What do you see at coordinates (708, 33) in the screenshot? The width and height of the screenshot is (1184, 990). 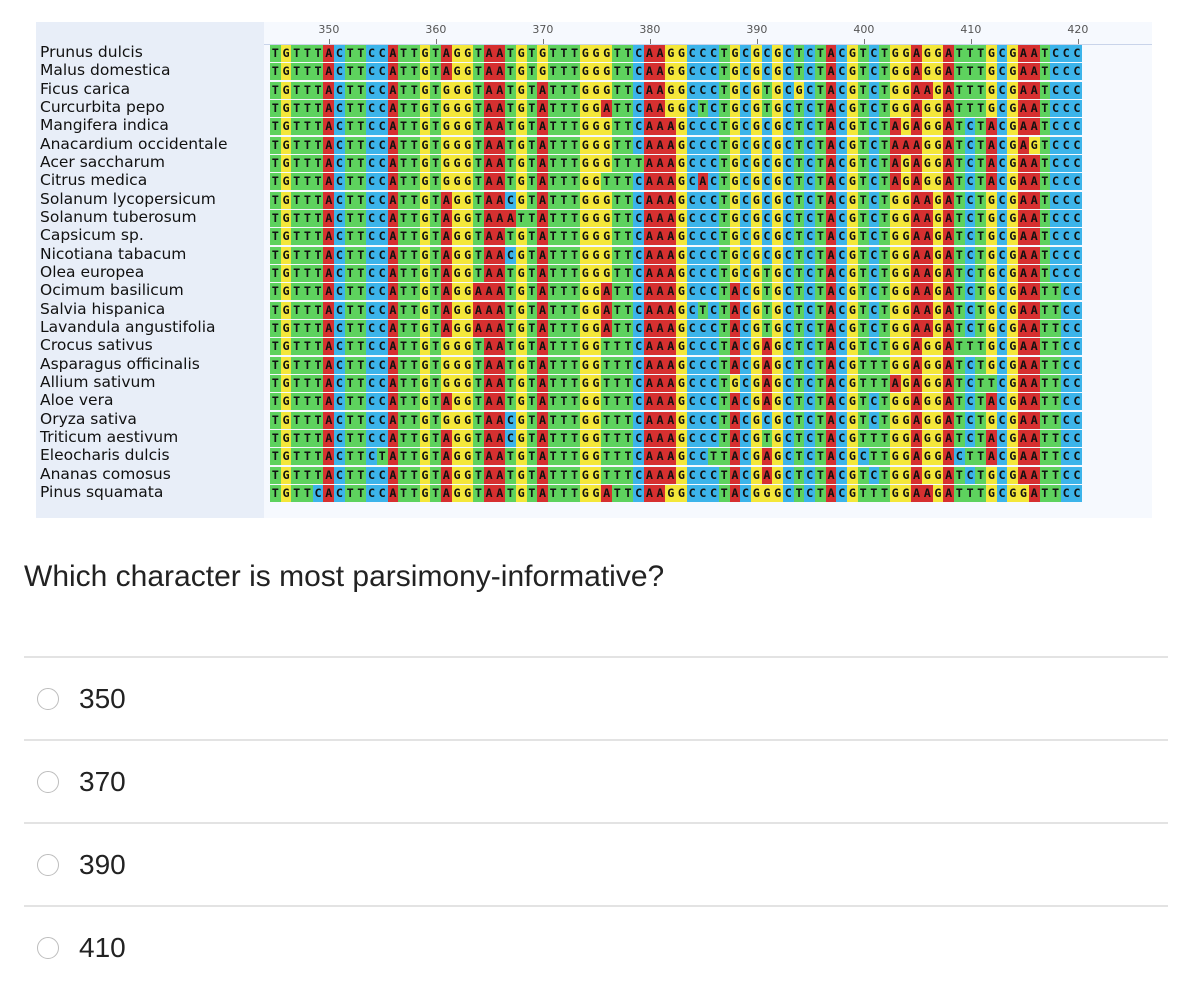 I see `position-ruler: 350 360 370 380 390 400 410 420` at bounding box center [708, 33].